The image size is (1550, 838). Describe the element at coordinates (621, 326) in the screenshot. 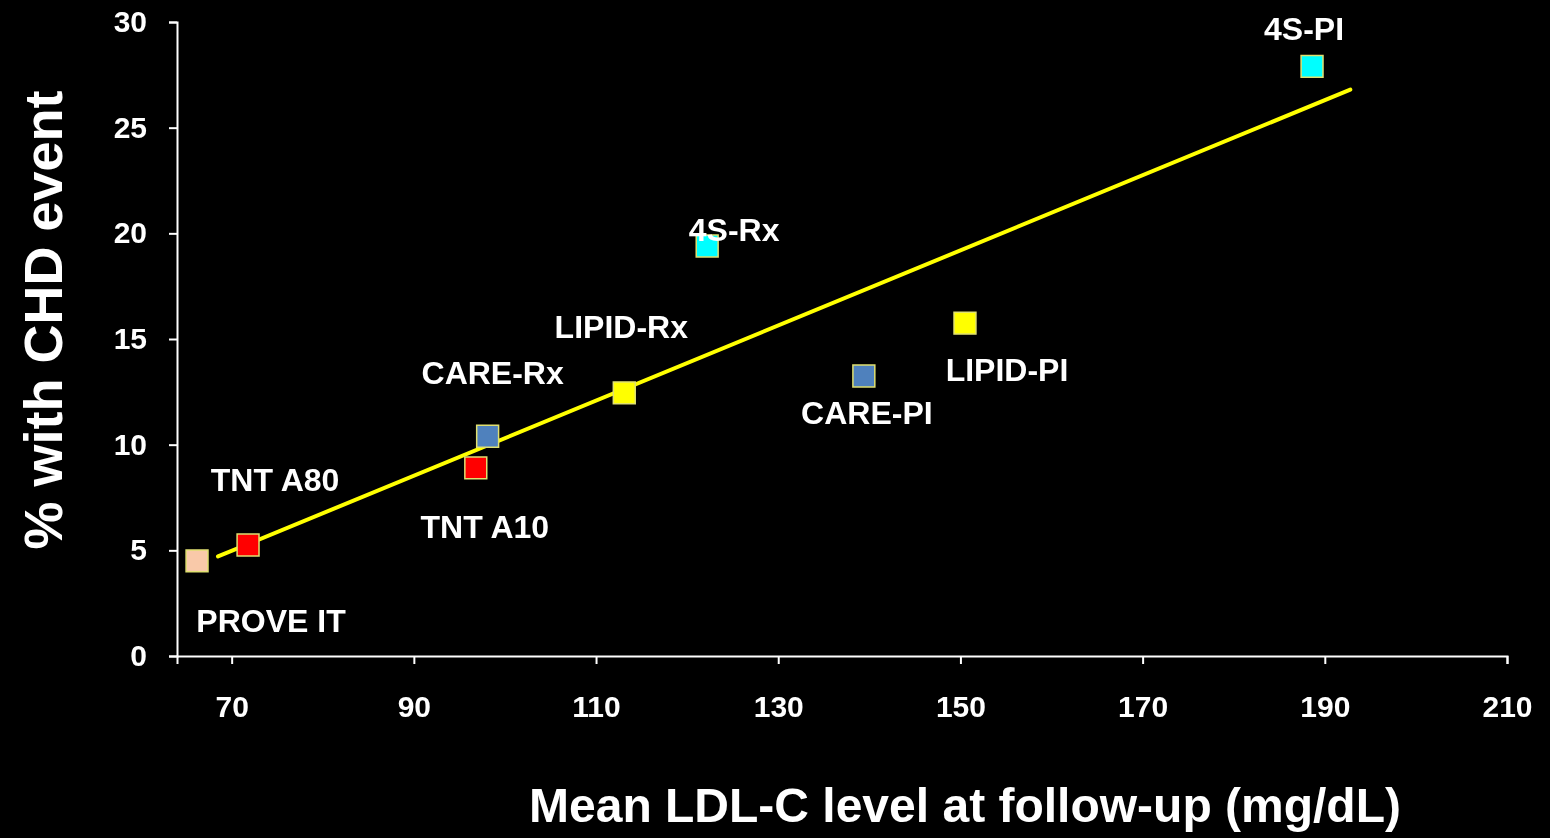

I see `annotation: LIPID-Rx` at that location.